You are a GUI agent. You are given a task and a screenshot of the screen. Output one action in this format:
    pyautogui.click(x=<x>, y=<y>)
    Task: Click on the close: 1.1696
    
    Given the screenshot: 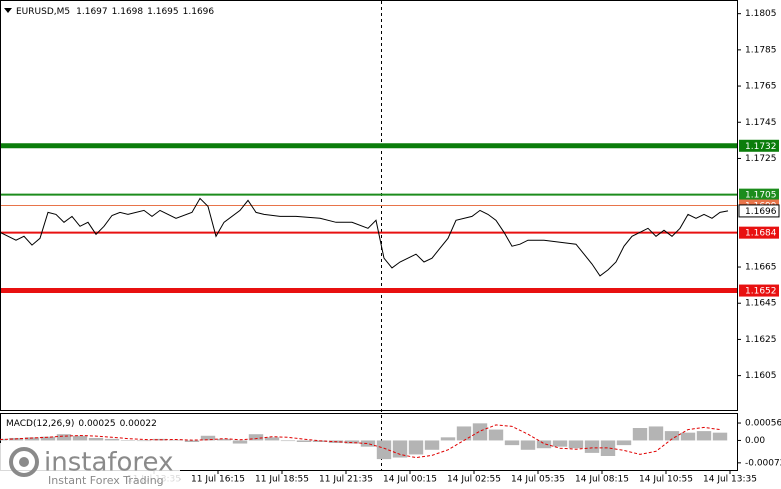 What is the action you would take?
    pyautogui.click(x=199, y=12)
    